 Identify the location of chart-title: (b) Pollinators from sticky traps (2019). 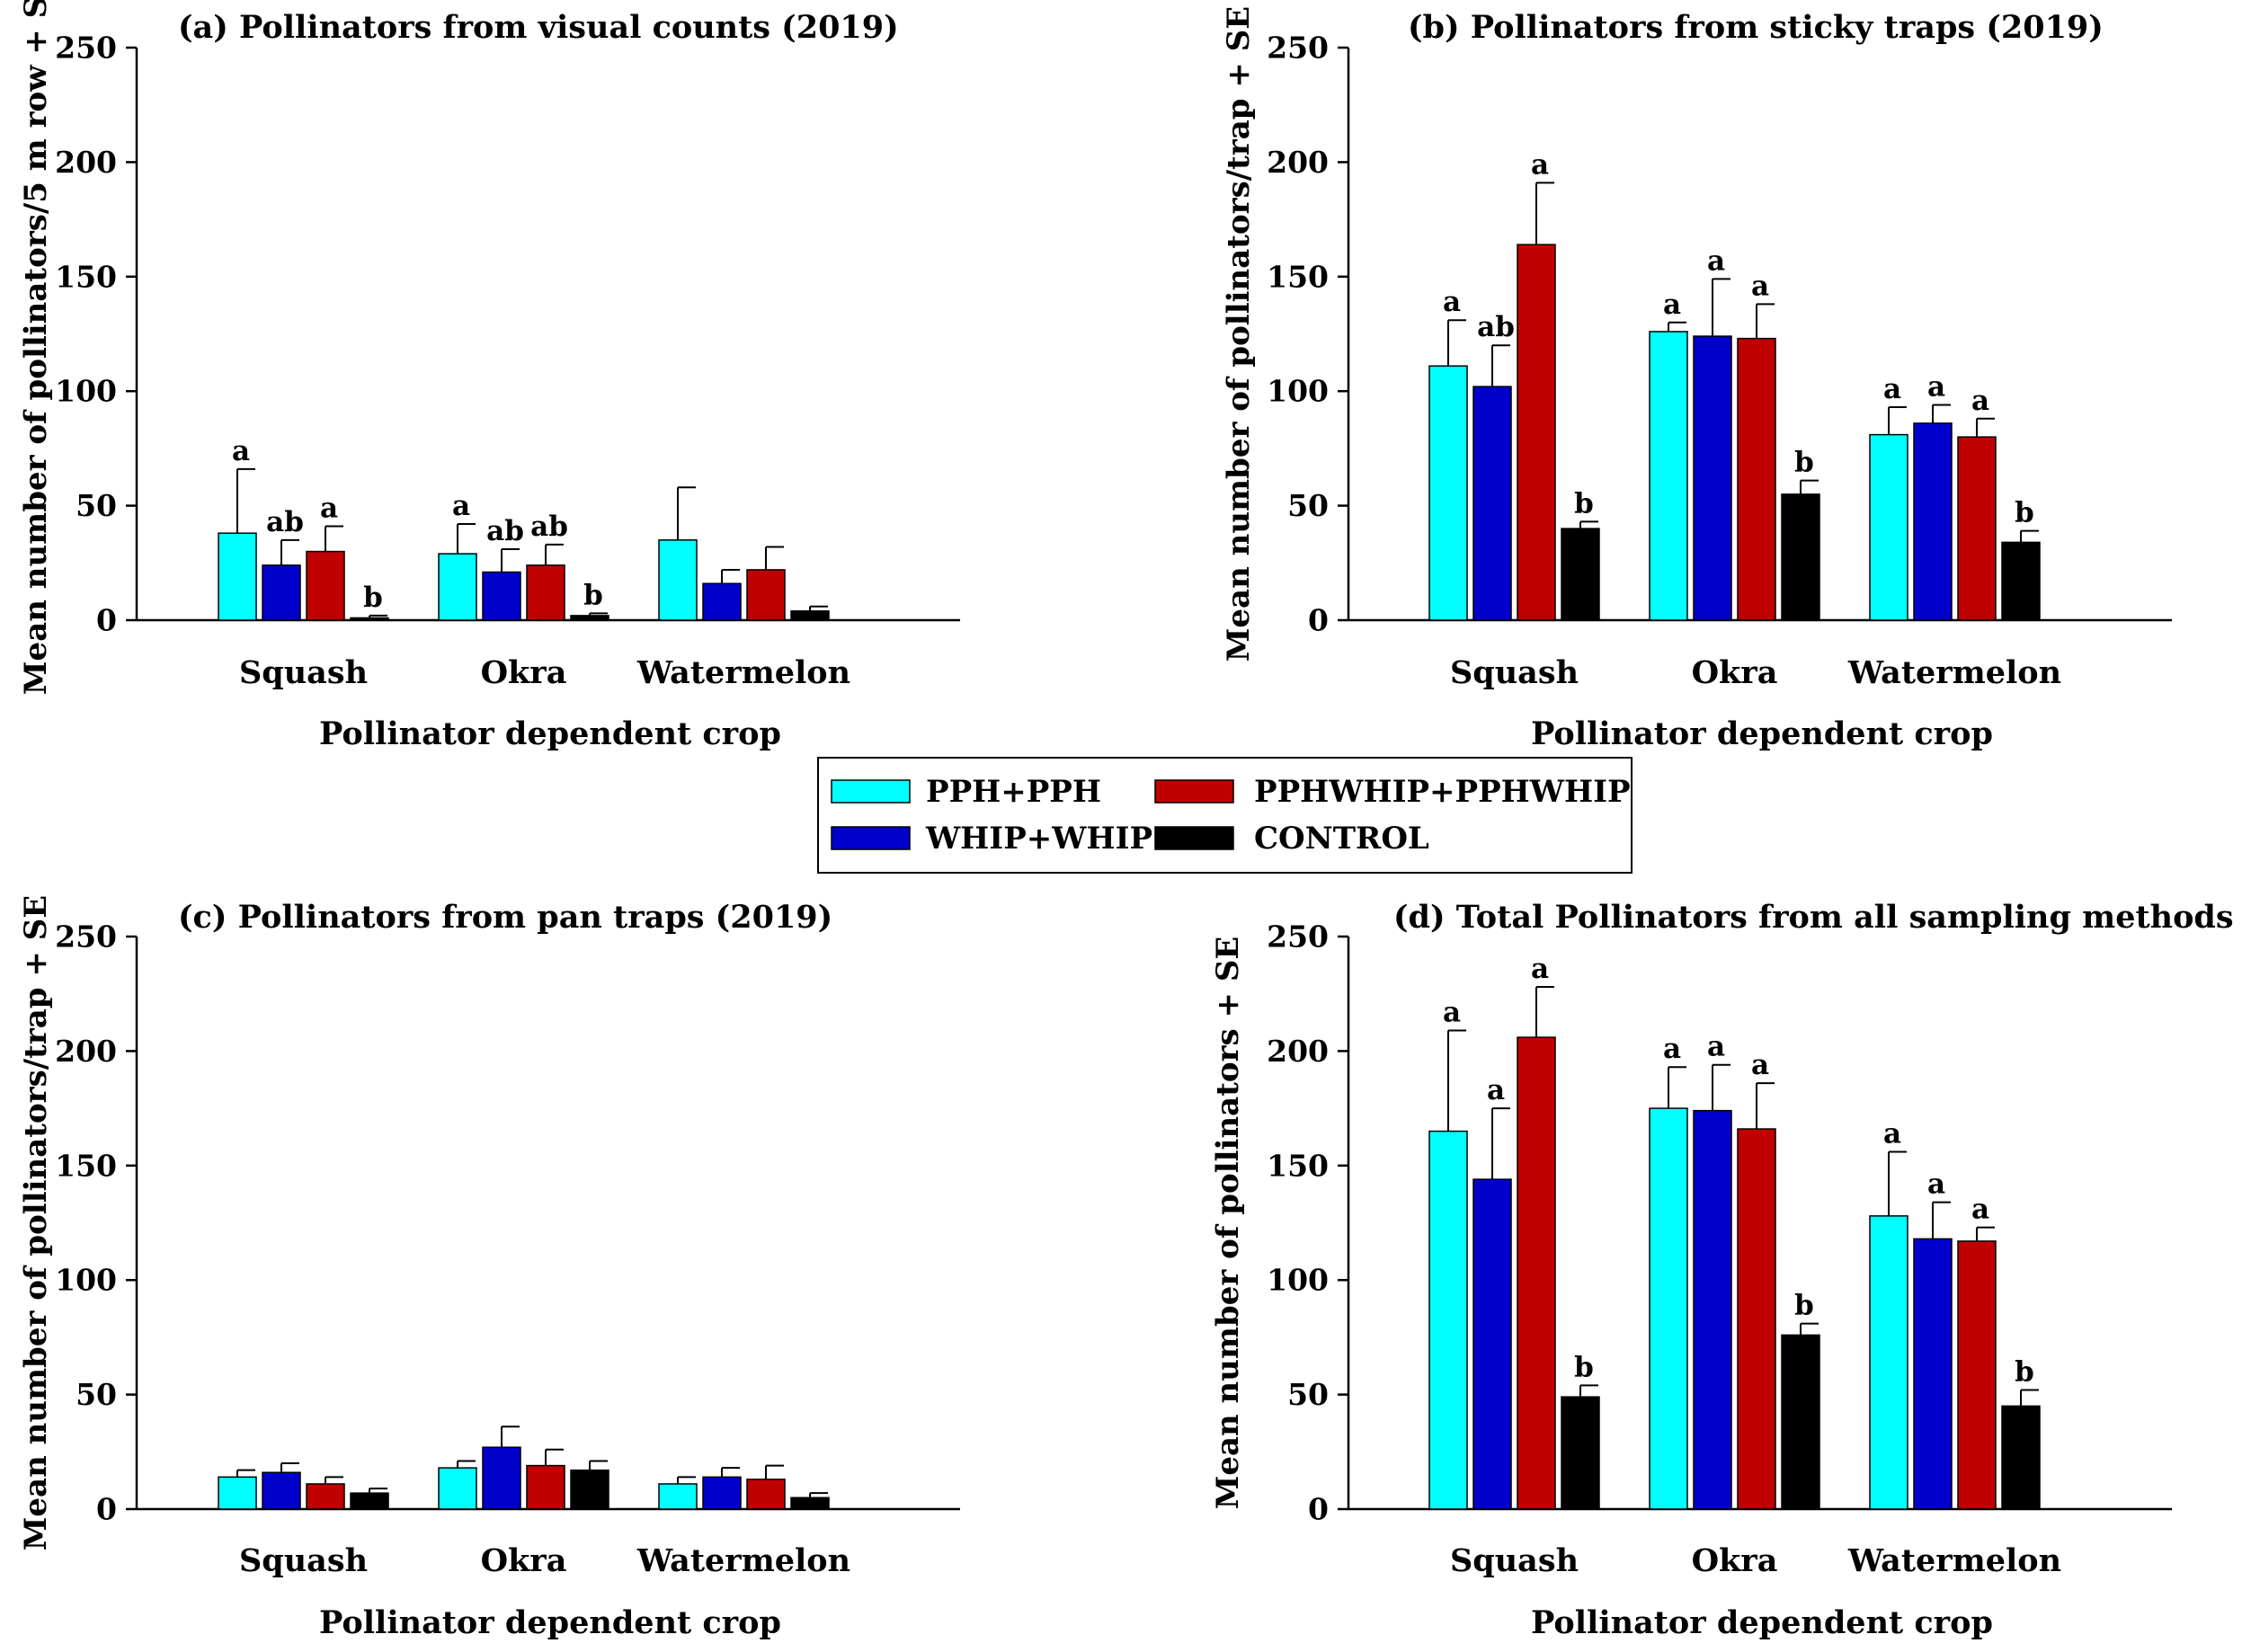
(1756, 27).